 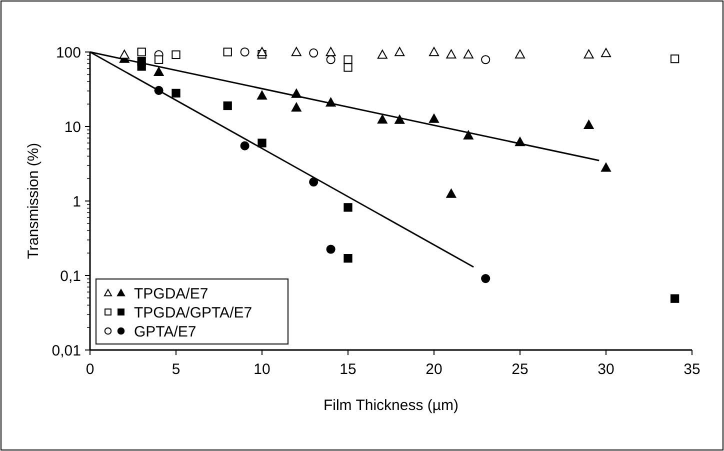 What do you see at coordinates (520, 369) in the screenshot?
I see `x-tick-label: 25` at bounding box center [520, 369].